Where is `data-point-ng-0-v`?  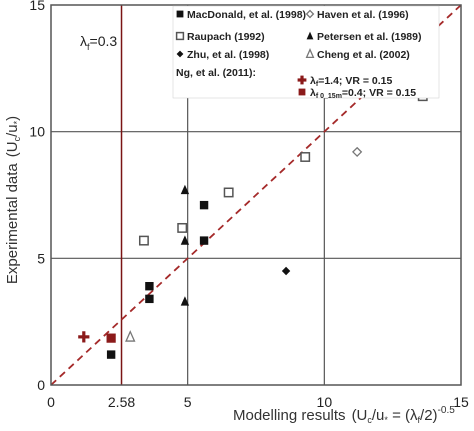
data-point-ng-0-v is located at coordinates (84, 337).